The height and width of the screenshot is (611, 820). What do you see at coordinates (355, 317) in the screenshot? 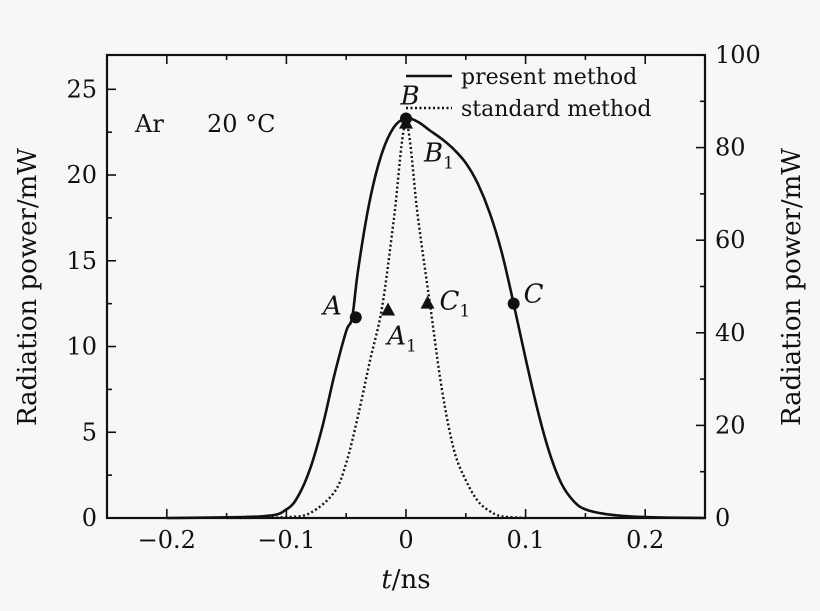
I see `point-a-marker` at bounding box center [355, 317].